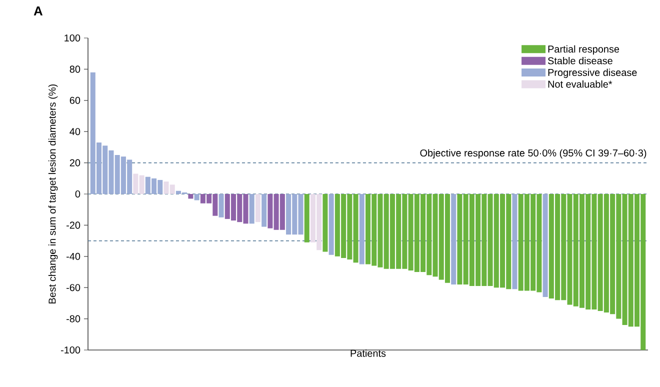 The height and width of the screenshot is (387, 660). What do you see at coordinates (73, 288) in the screenshot?
I see `y-tick-label: -60` at bounding box center [73, 288].